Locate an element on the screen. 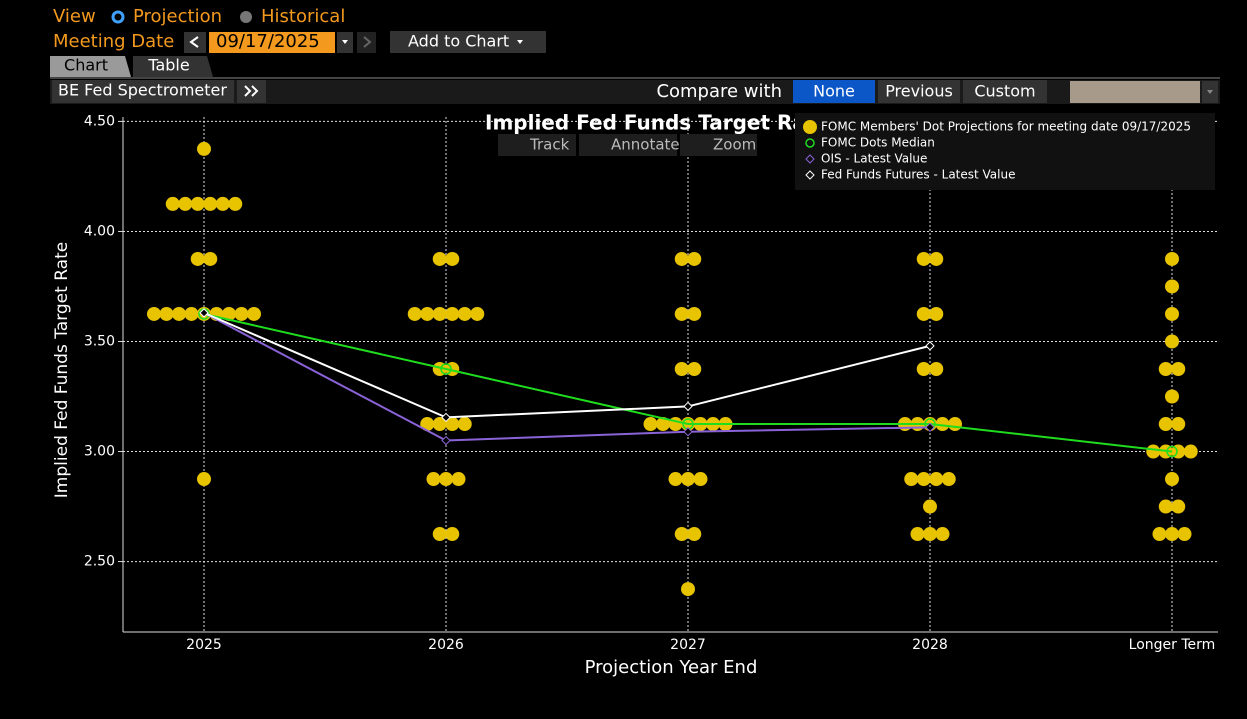 The width and height of the screenshot is (1247, 719). radio-label: Projection is located at coordinates (177, 16).